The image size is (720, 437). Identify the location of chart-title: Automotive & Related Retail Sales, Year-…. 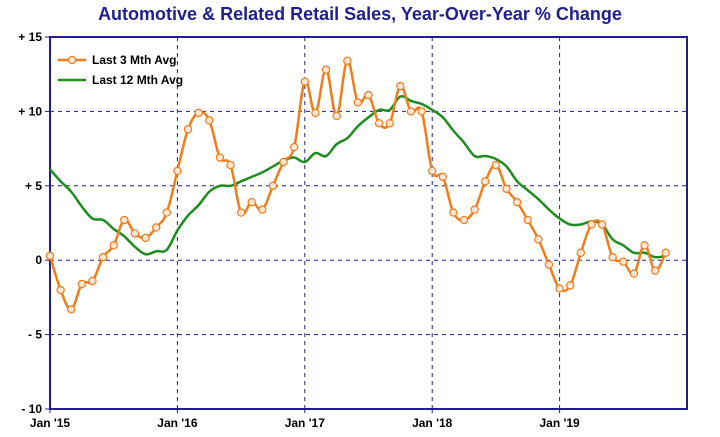
(360, 14).